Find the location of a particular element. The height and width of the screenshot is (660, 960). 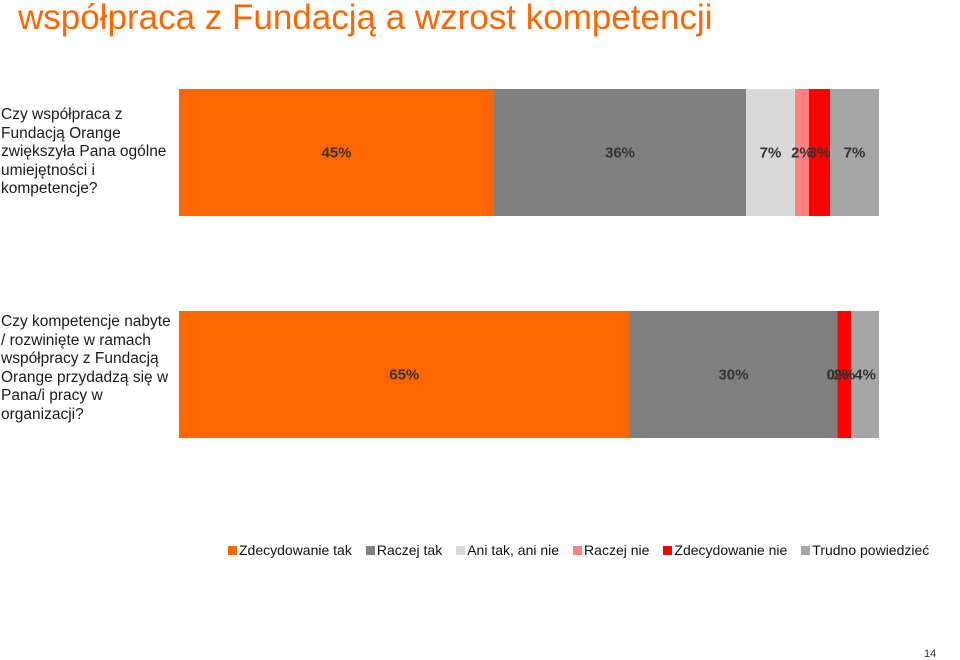

bar-q1-zdecydowanie-nie is located at coordinates (819, 152).